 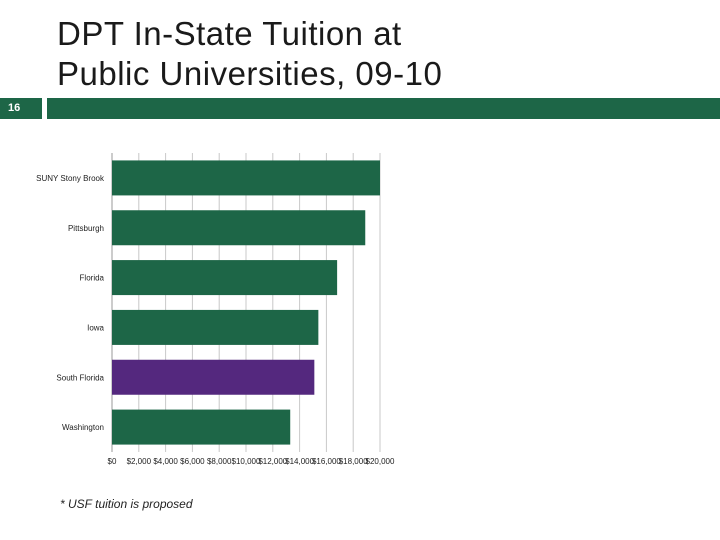 What do you see at coordinates (219, 461) in the screenshot?
I see `x-tick-label: $8,000` at bounding box center [219, 461].